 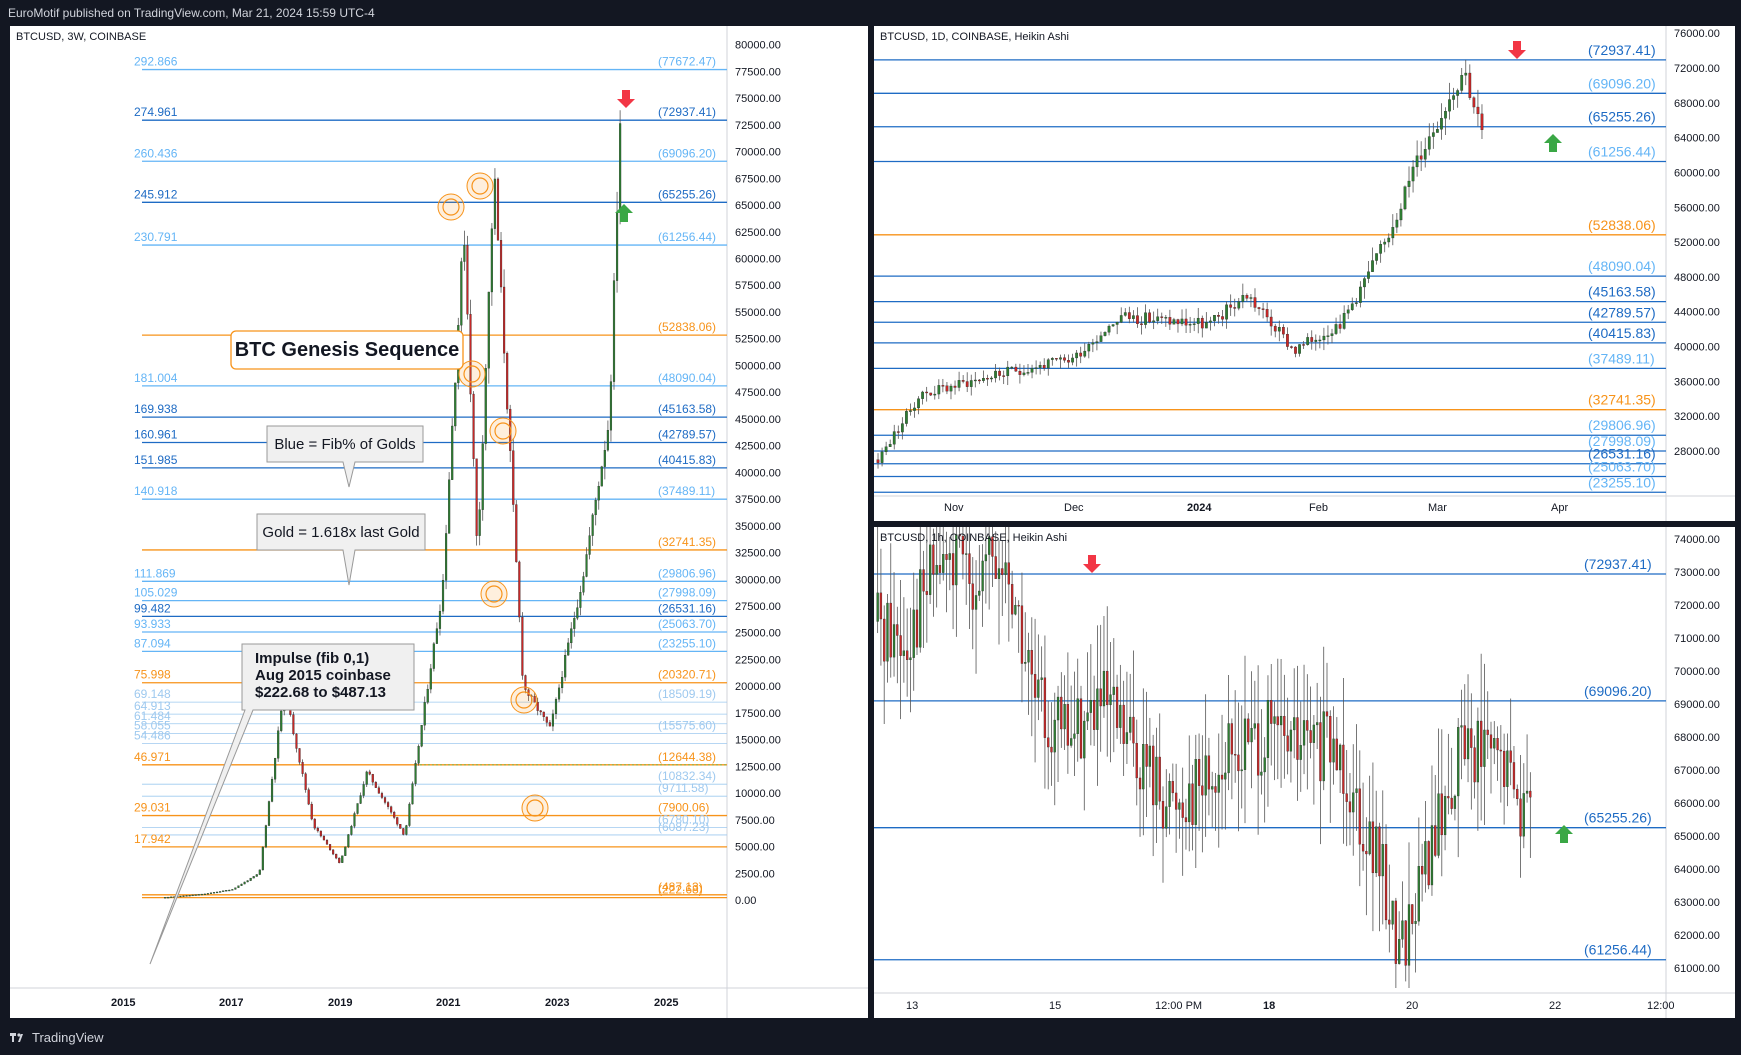 What do you see at coordinates (152, 608) in the screenshot?
I see `fib-ratio-label: 99.482` at bounding box center [152, 608].